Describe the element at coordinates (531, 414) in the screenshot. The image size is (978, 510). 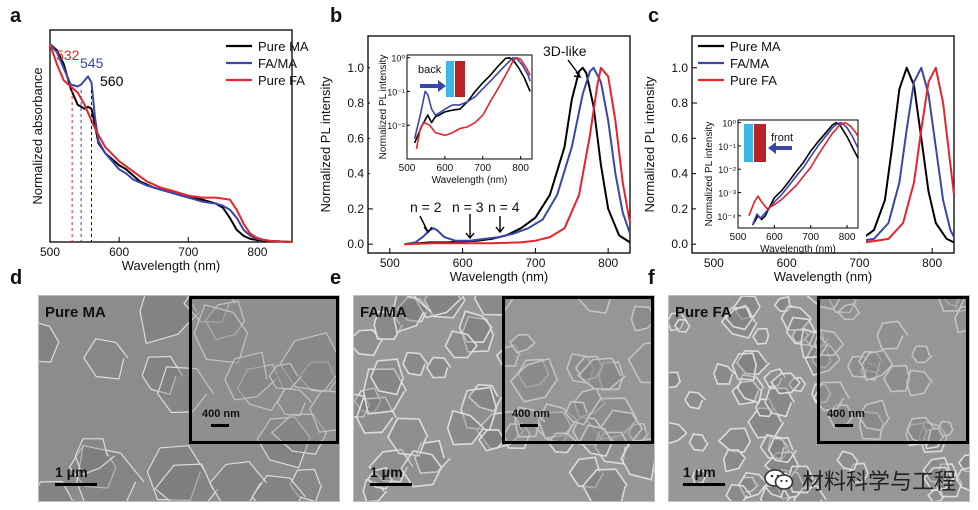
I see `inset-scale-label-e: 400 nm` at that location.